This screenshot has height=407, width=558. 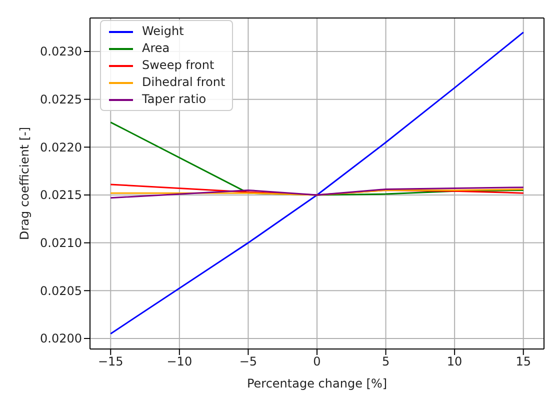 What do you see at coordinates (248, 361) in the screenshot?
I see `x-tick-label: −5` at bounding box center [248, 361].